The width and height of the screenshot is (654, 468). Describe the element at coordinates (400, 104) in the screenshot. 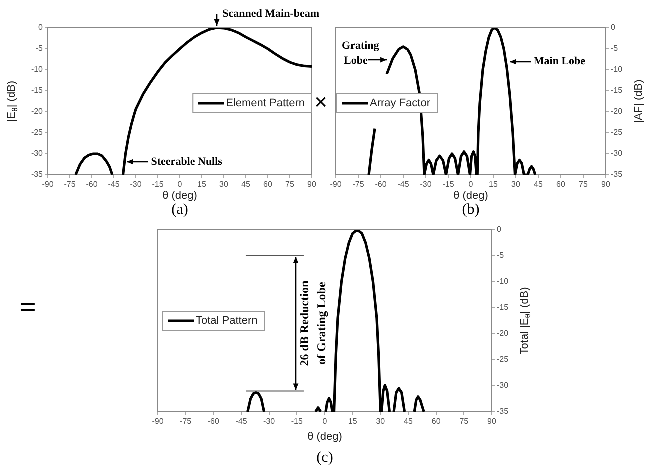

I see `legend-label: Array Factor` at that location.